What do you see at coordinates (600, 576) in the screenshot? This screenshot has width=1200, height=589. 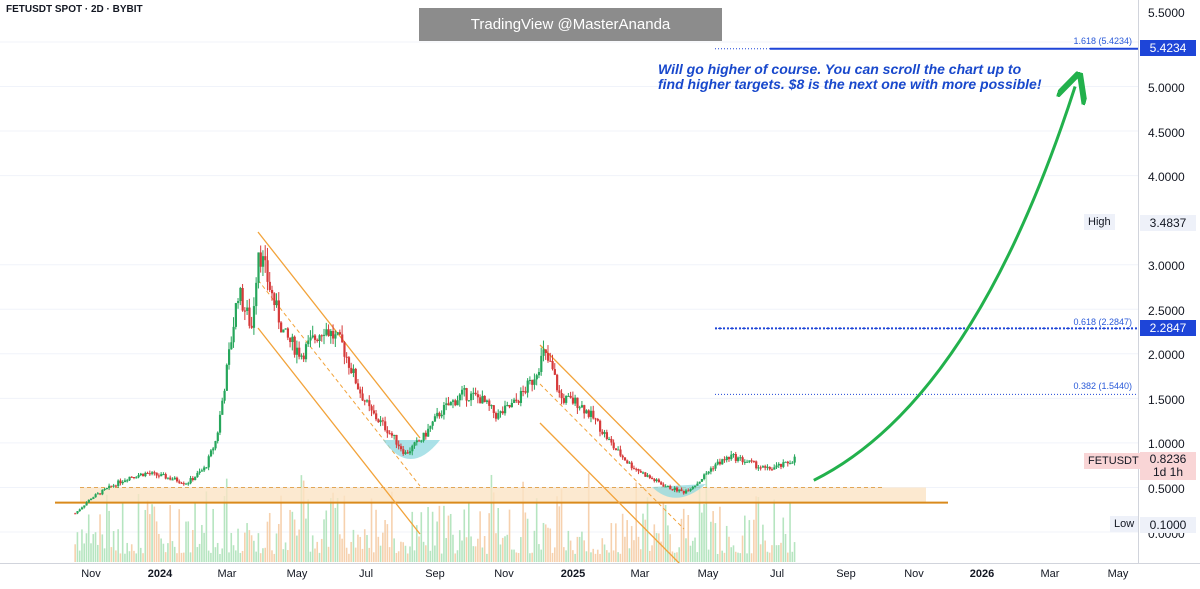 I see `time-axis` at bounding box center [600, 576].